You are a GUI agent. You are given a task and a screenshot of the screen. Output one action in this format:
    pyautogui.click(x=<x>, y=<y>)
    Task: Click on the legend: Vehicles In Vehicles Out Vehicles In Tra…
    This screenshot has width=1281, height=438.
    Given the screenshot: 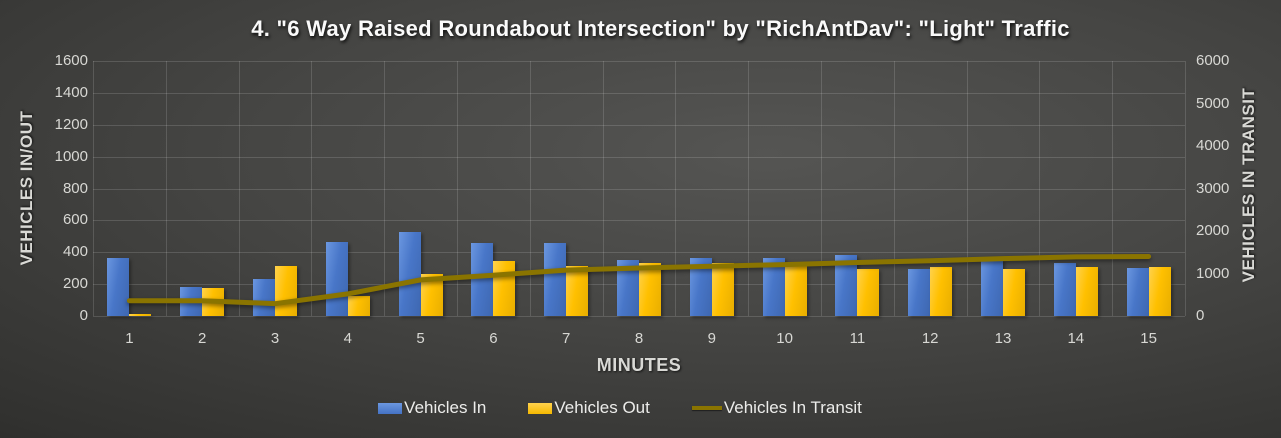 What is the action you would take?
    pyautogui.click(x=620, y=408)
    